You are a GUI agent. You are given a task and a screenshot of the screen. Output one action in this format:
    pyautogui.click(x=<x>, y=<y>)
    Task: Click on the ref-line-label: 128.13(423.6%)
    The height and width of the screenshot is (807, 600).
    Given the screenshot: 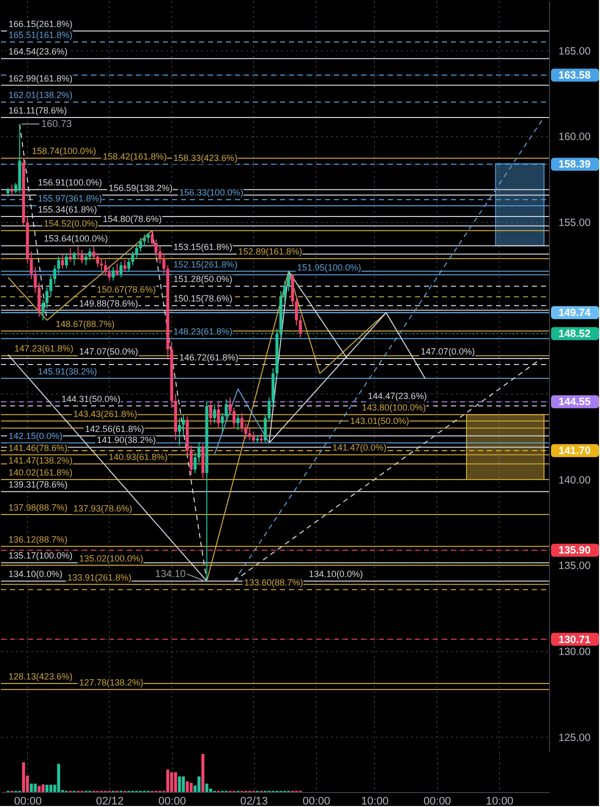 What is the action you would take?
    pyautogui.click(x=40, y=677)
    